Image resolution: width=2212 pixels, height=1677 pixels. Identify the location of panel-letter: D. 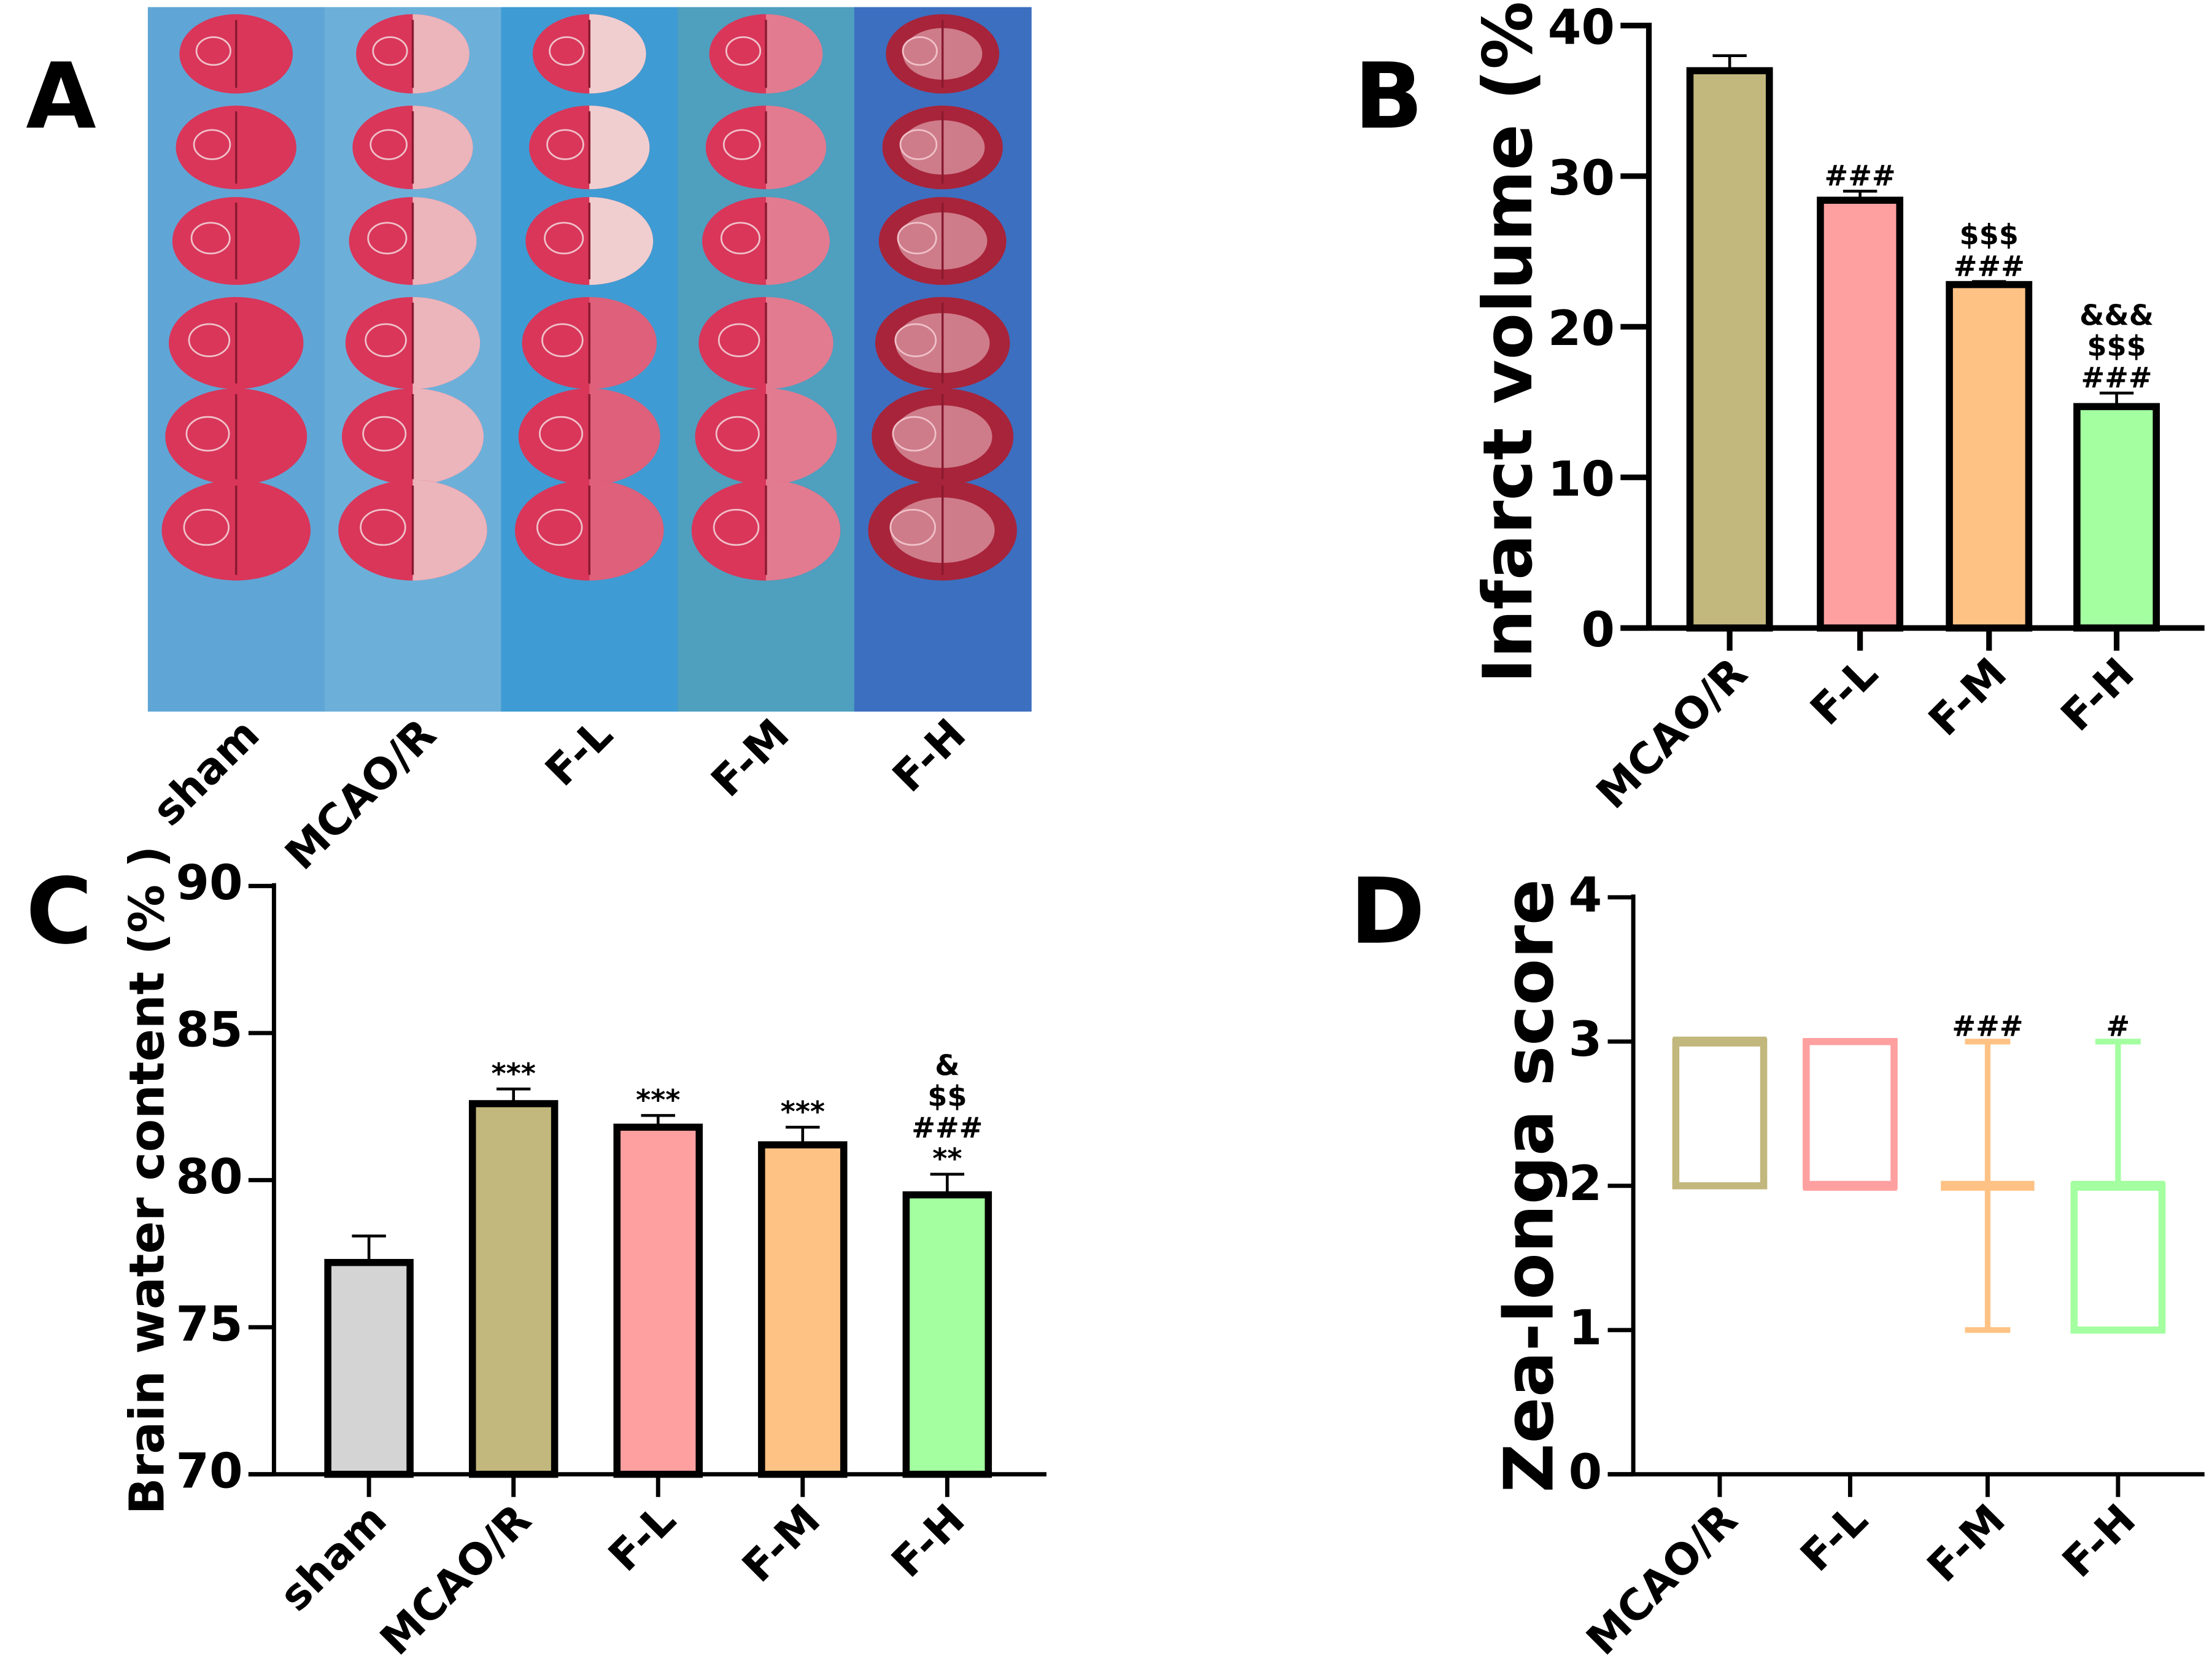
(1387, 911).